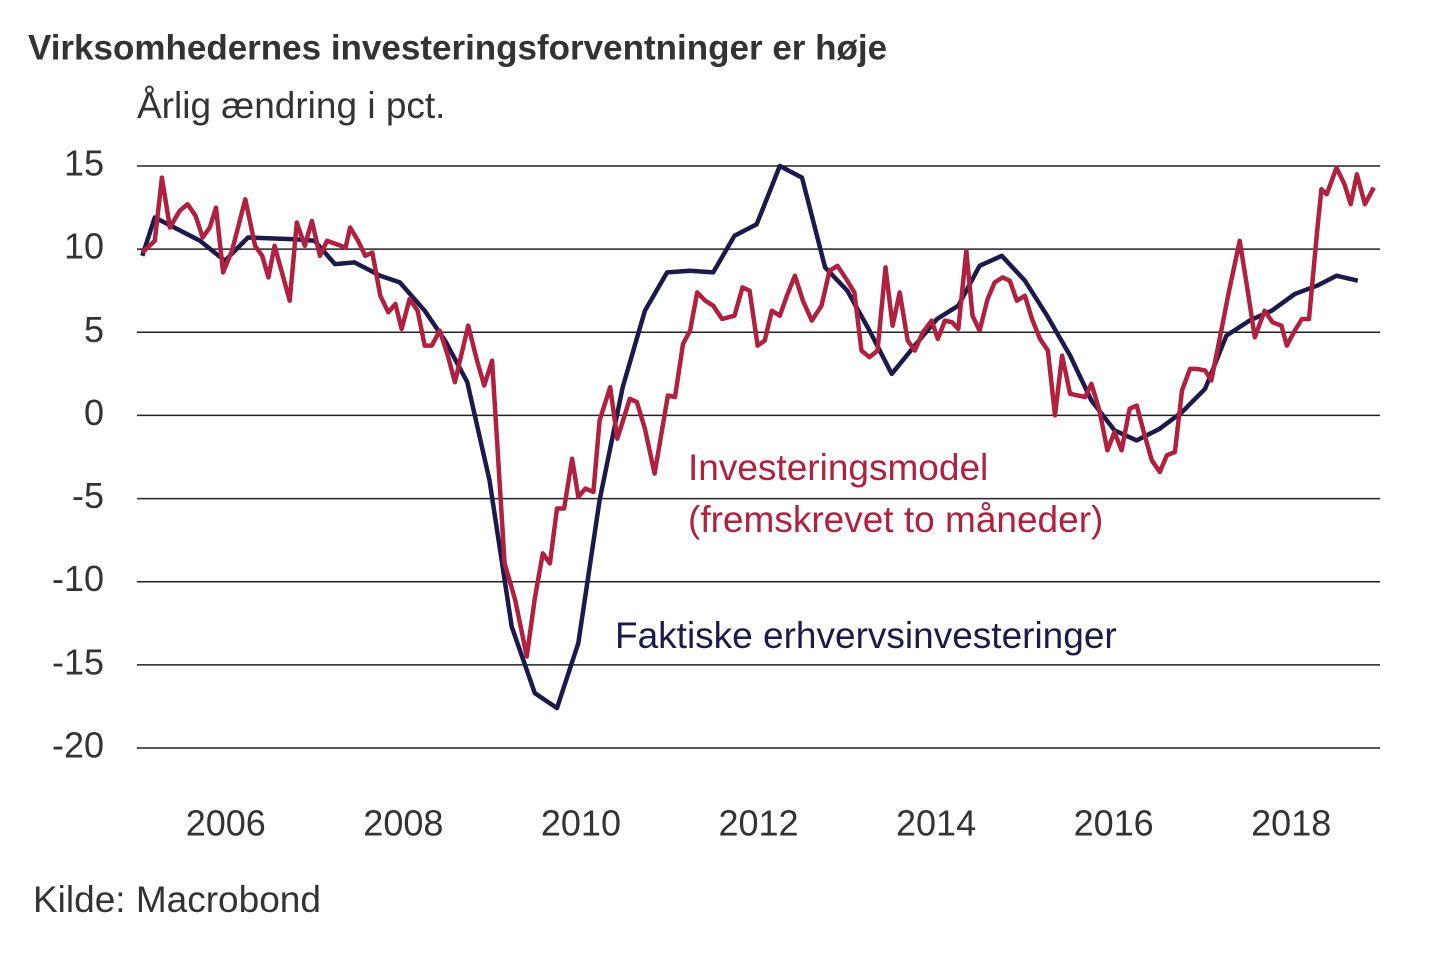 The image size is (1440, 960). I want to click on annotation: Faktiske erhvervsinvesteringer, so click(866, 635).